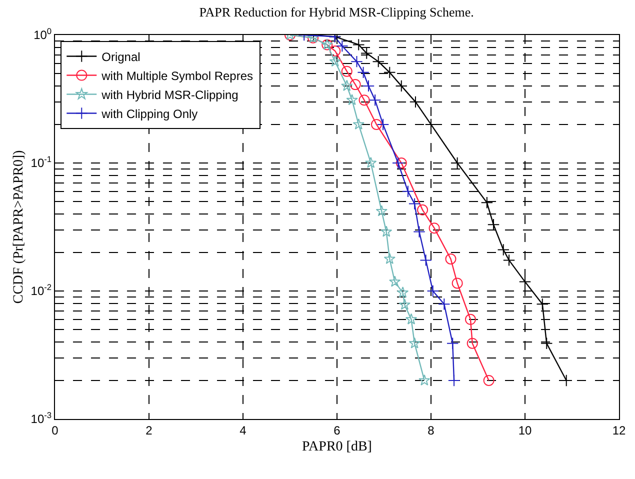  I want to click on x-axis-title: PAPR0 [dB], so click(337, 447).